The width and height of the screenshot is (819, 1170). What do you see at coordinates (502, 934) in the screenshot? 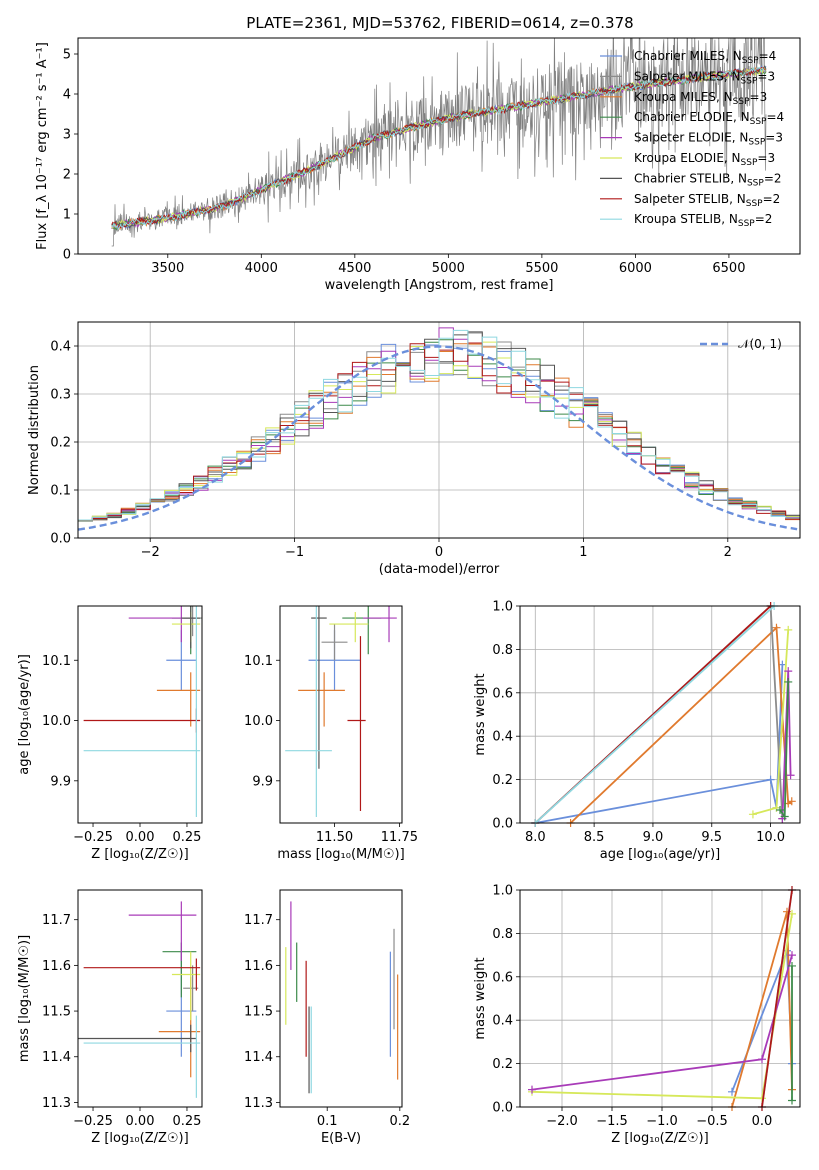
I see `weight-z-ytick-label: 0.8` at bounding box center [502, 934].